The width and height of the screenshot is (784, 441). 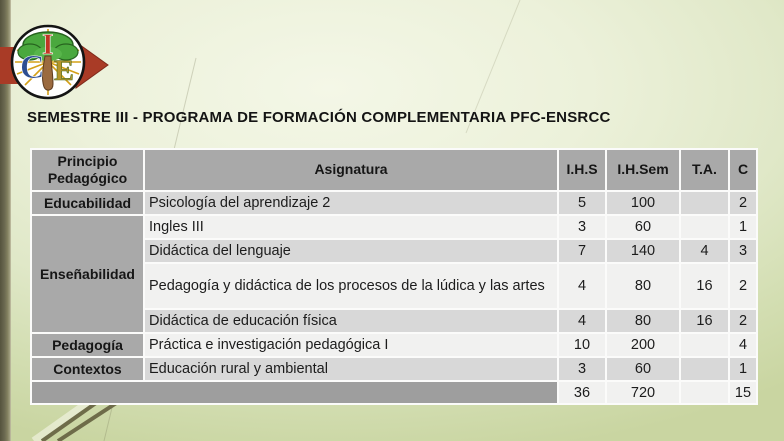 I want to click on ihs-cell: 7, so click(x=582, y=251).